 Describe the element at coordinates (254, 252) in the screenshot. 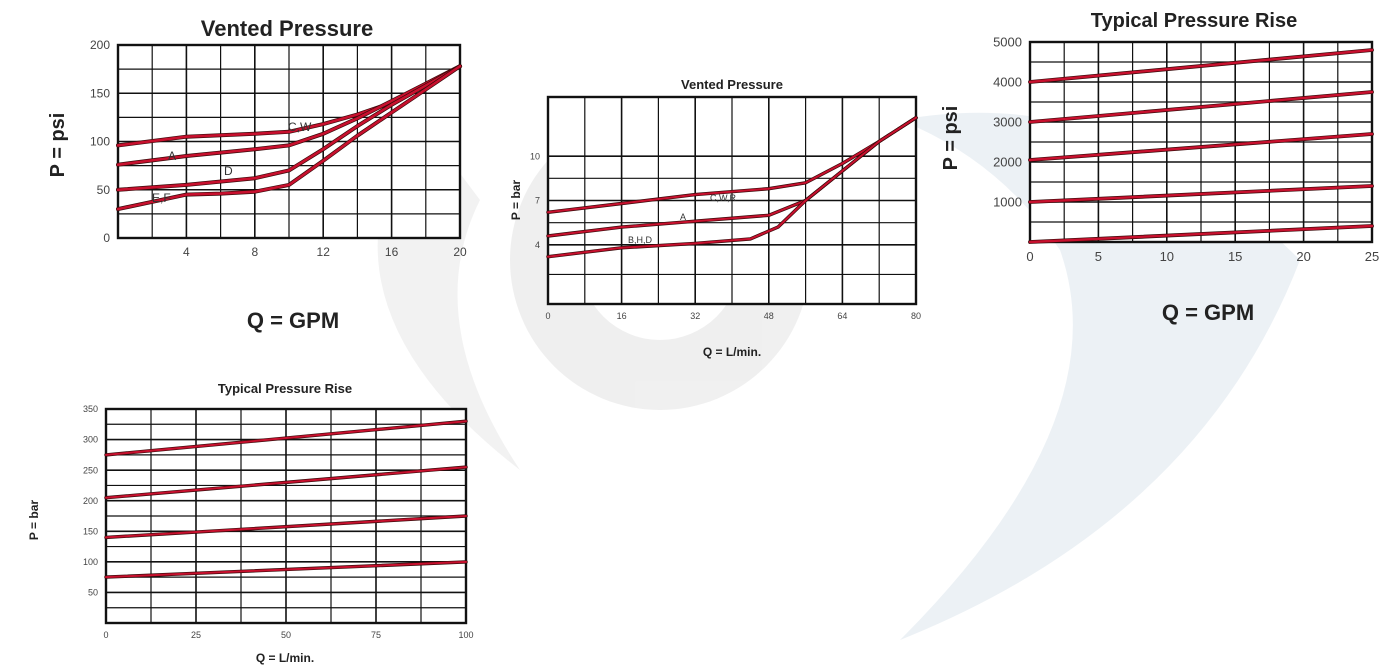

I see `x-tick-label: 8` at that location.